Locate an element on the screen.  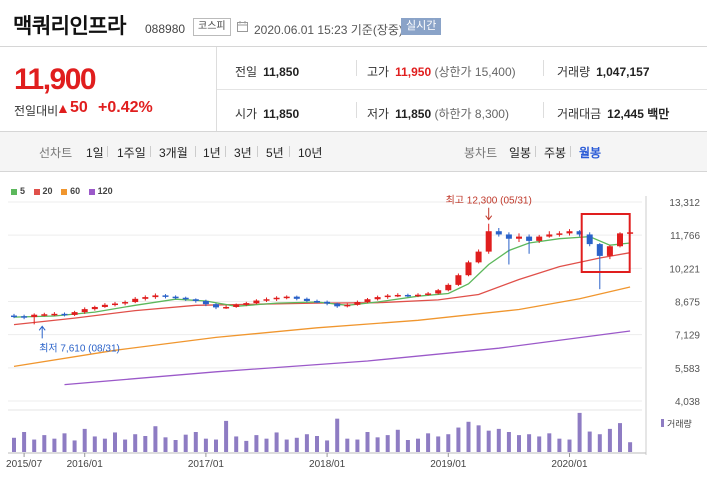
ma20-swatch is located at coordinates (36, 191).